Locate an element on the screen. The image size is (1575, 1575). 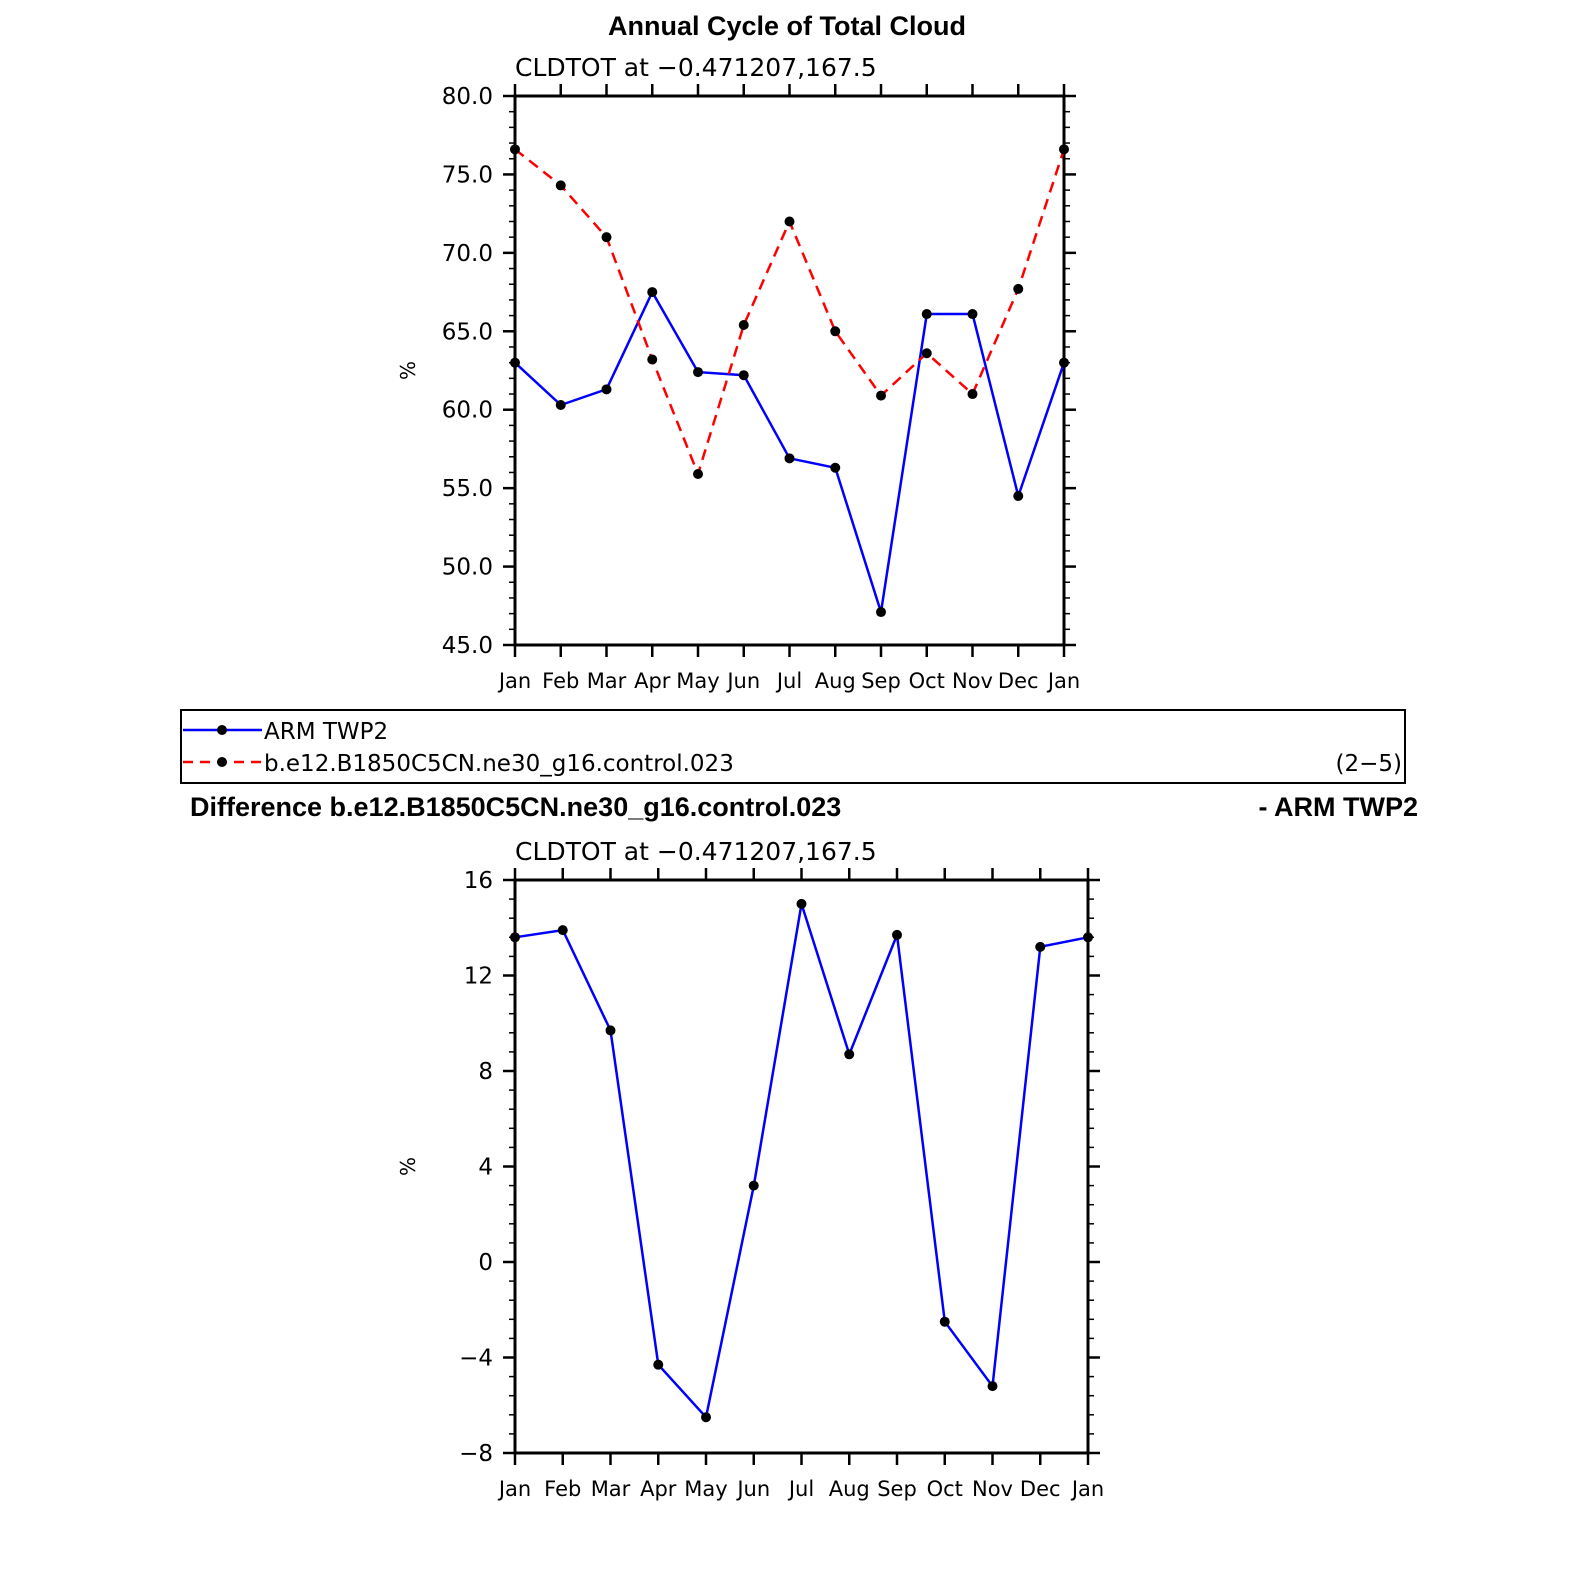
chart0-y-axis-label: % is located at coordinates (408, 370).